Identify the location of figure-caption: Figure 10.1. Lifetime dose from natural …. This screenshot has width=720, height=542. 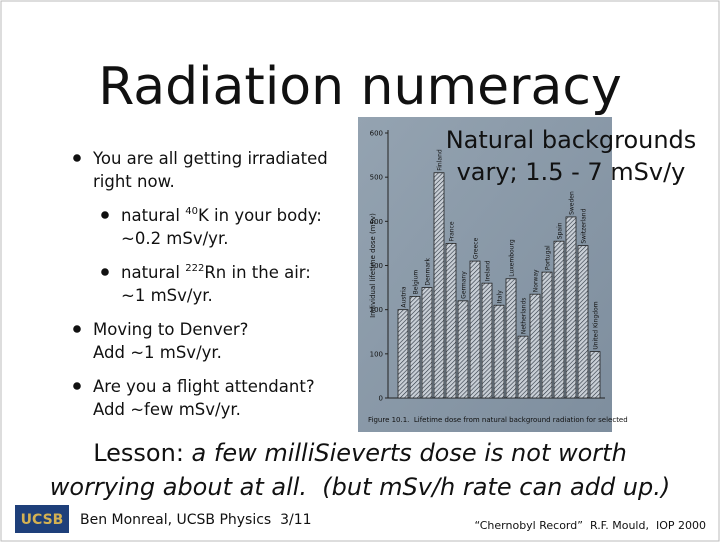
(498, 420).